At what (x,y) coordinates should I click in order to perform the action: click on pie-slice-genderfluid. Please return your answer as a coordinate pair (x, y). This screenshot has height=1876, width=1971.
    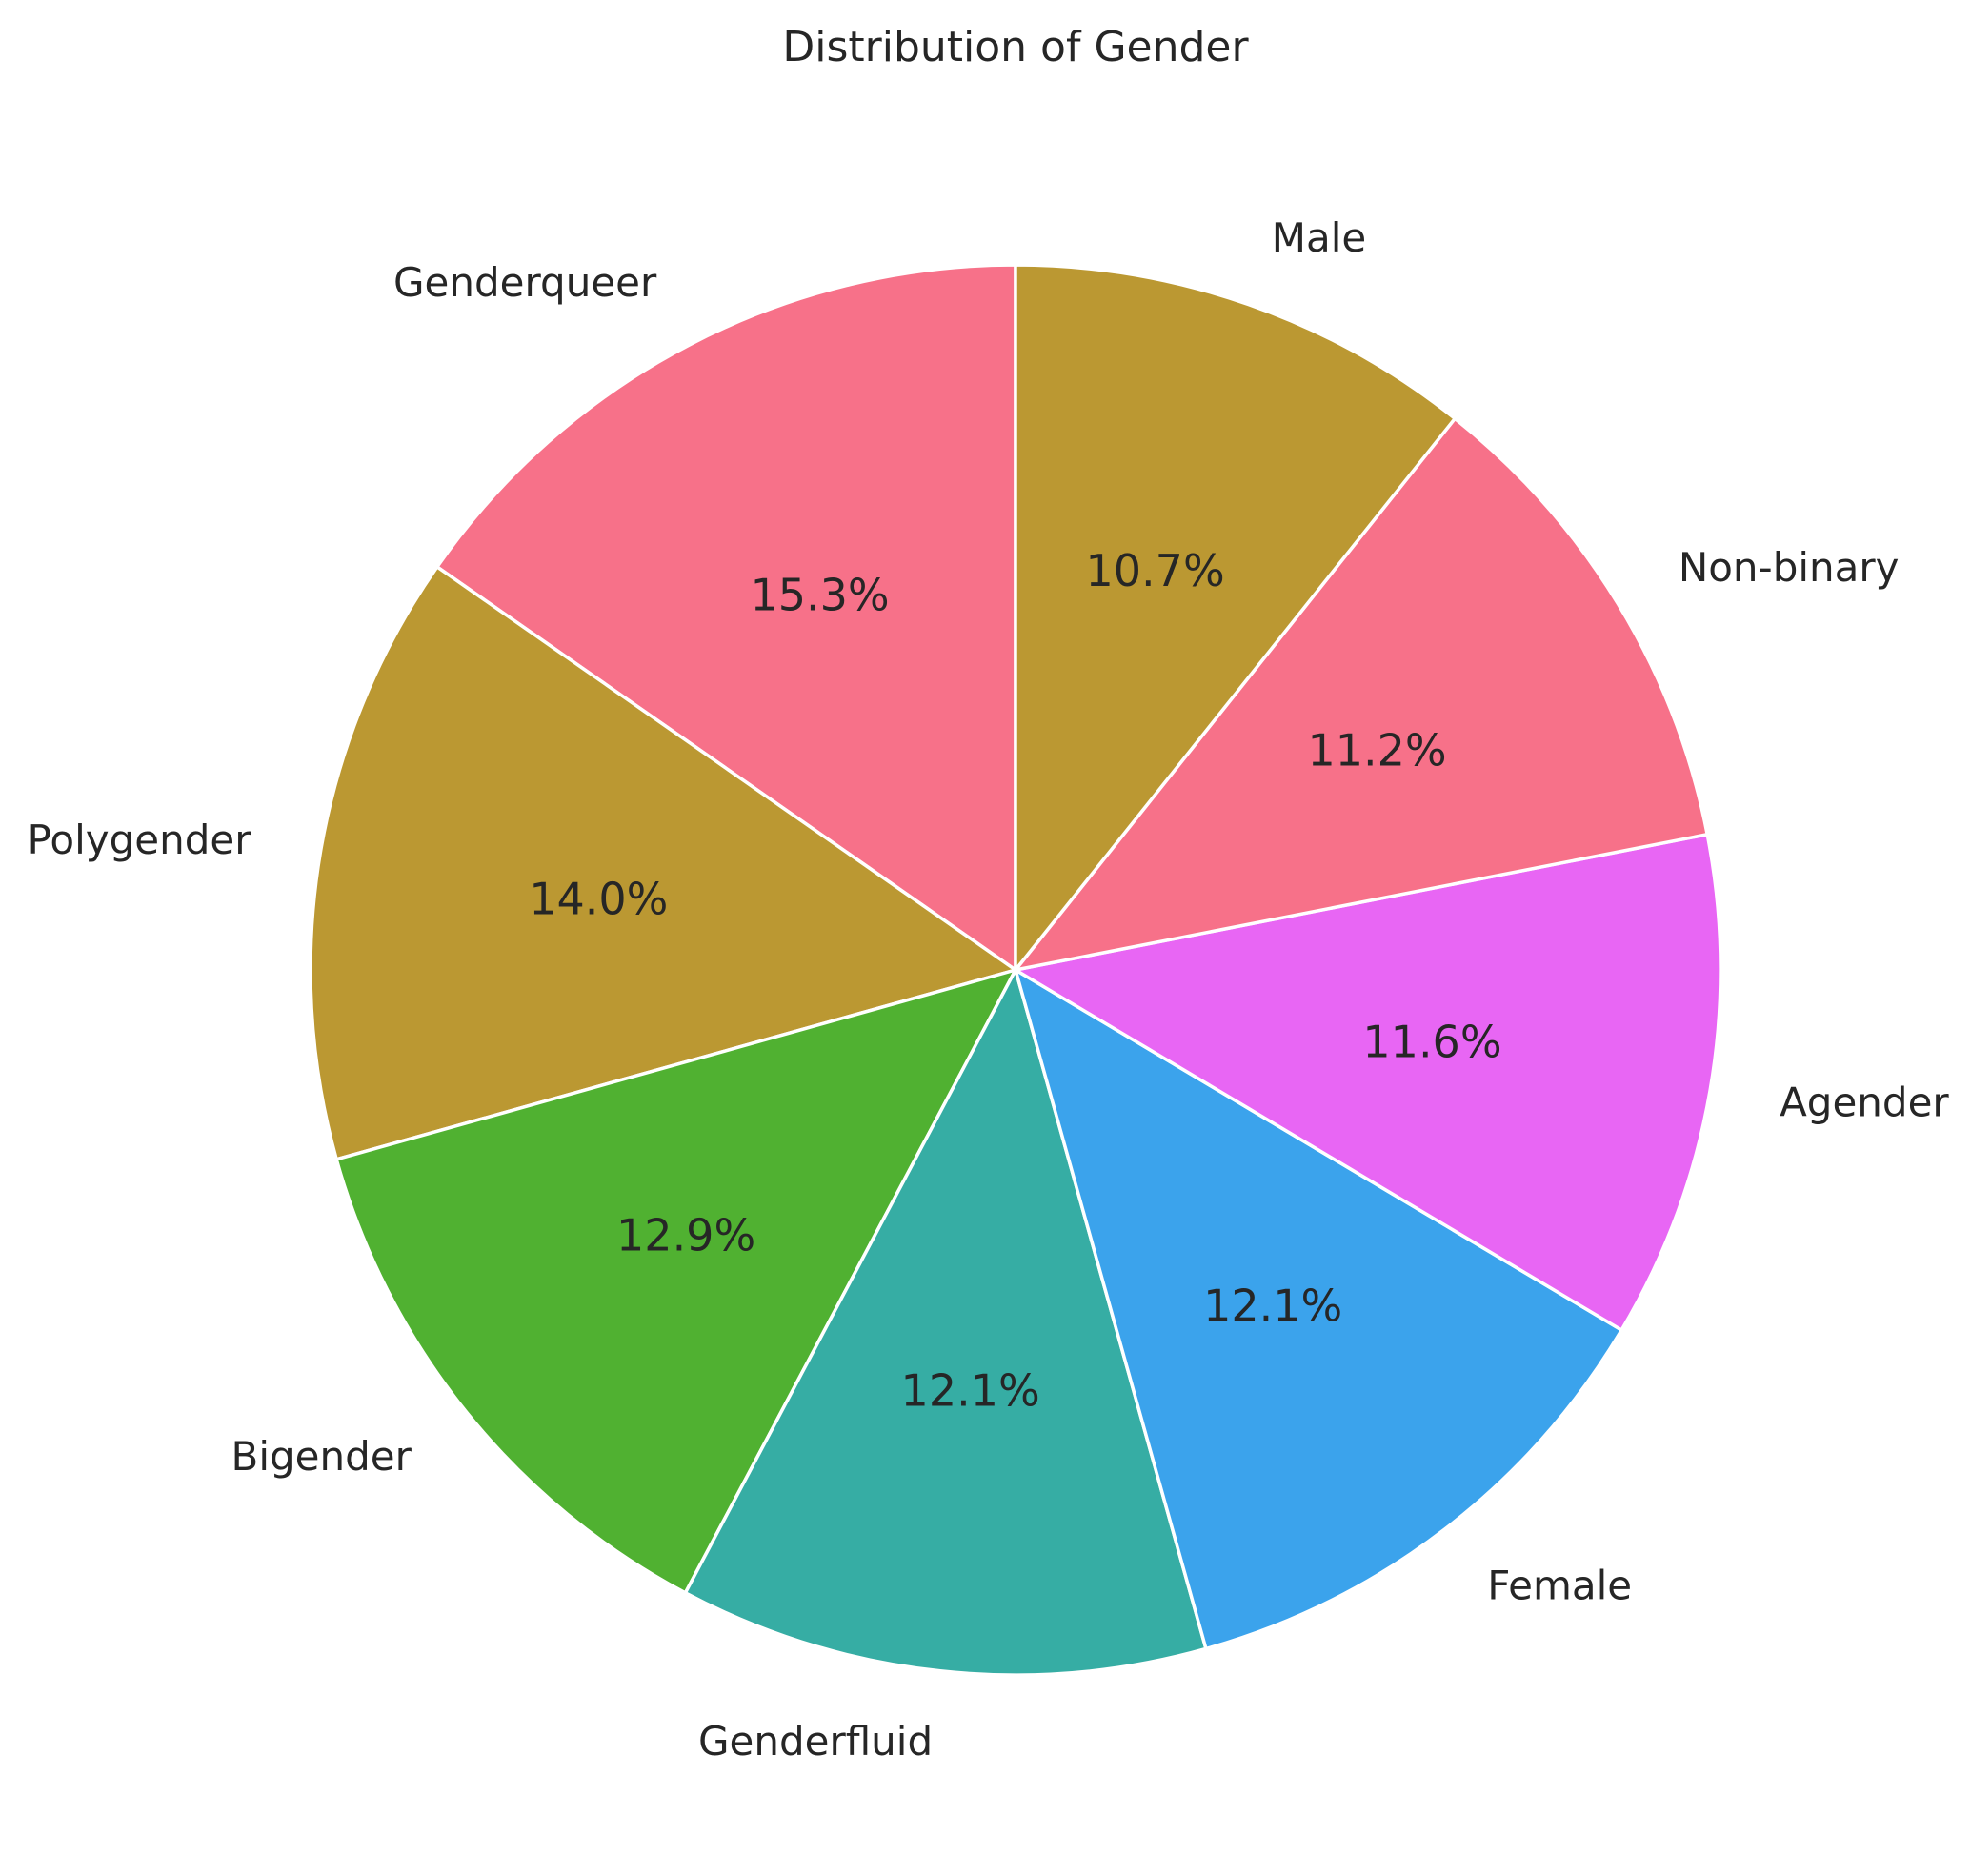
    Looking at the image, I should click on (945, 1323).